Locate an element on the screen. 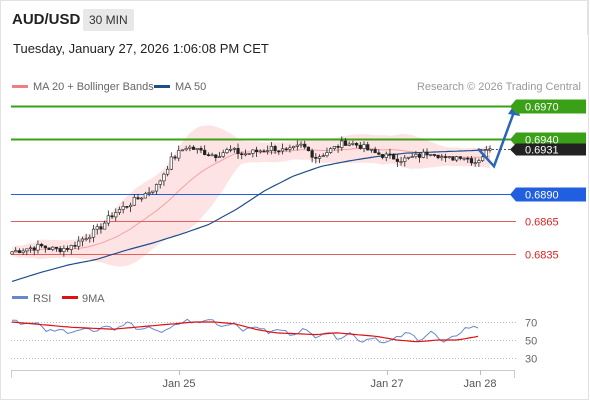 The width and height of the screenshot is (590, 400). legend-swatch-9ma is located at coordinates (70, 297).